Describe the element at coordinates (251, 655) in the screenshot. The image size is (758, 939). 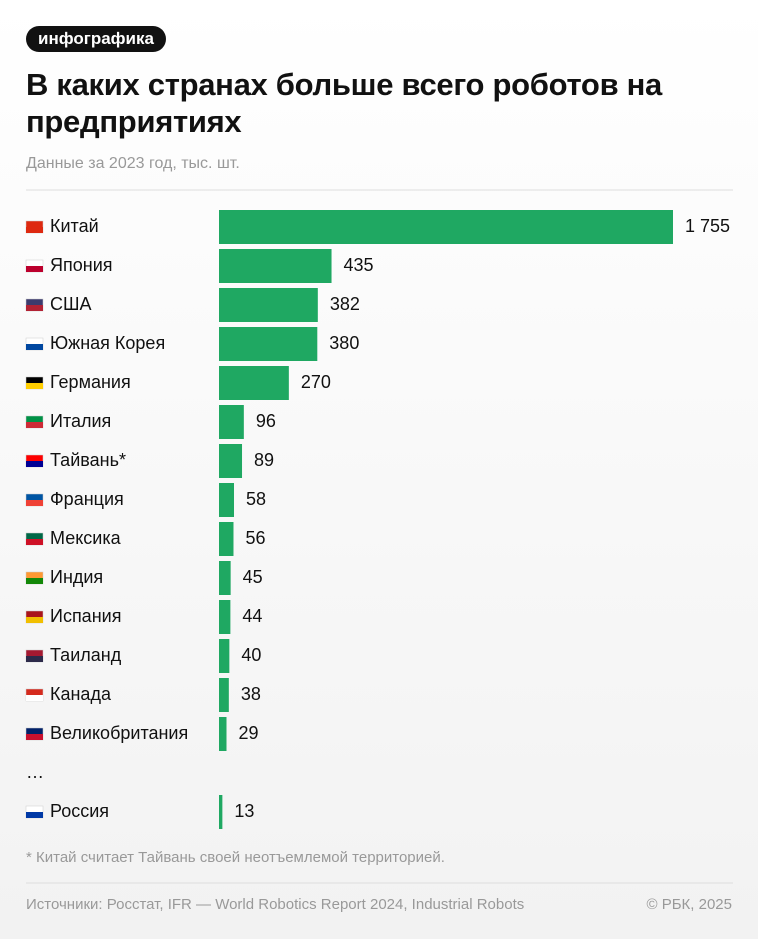
I see `value-label: 40` at that location.